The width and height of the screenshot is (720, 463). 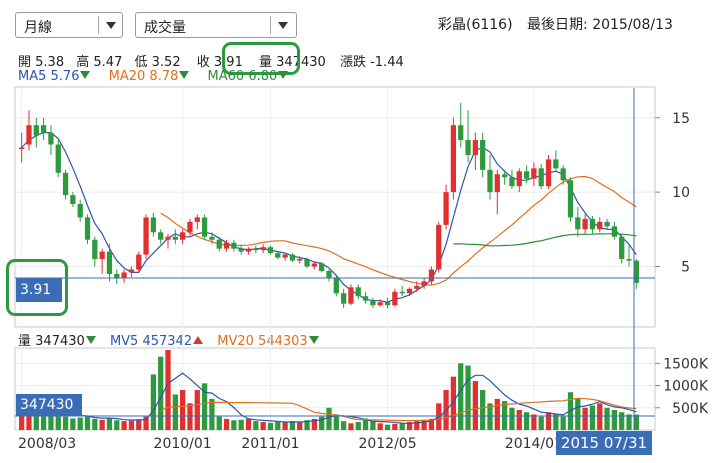 I want to click on cursor-date-box: 2015 07/31, so click(x=604, y=443).